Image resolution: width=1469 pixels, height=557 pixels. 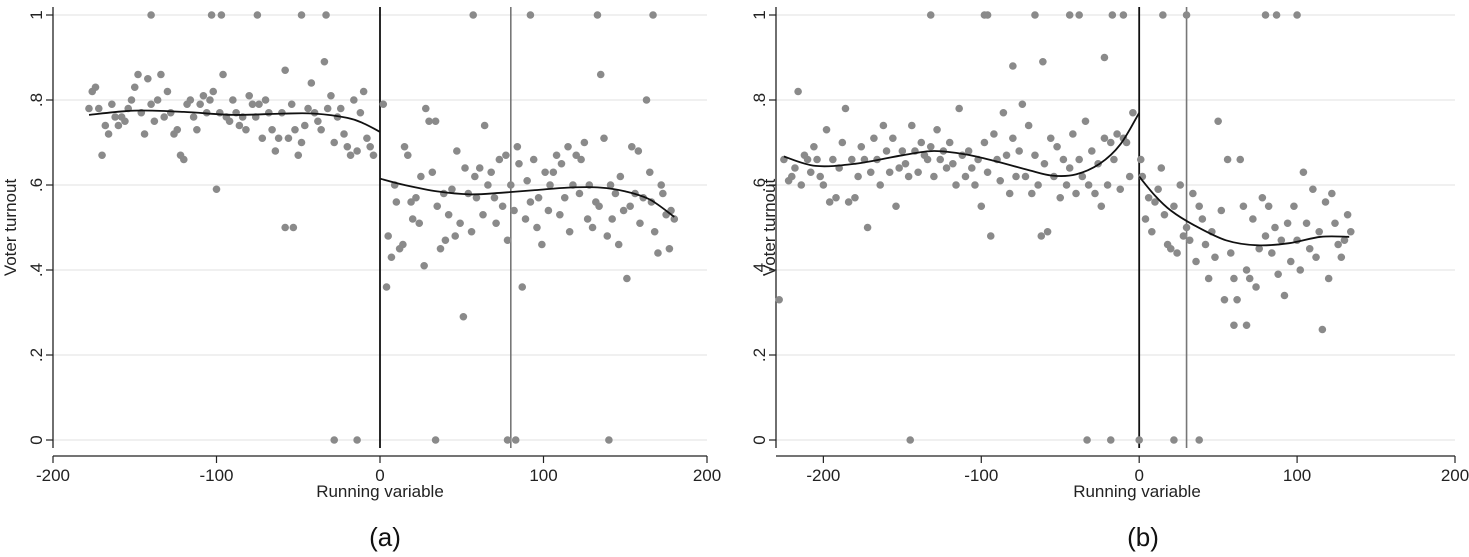 I want to click on x-axis-title: Running variable, so click(x=1137, y=491).